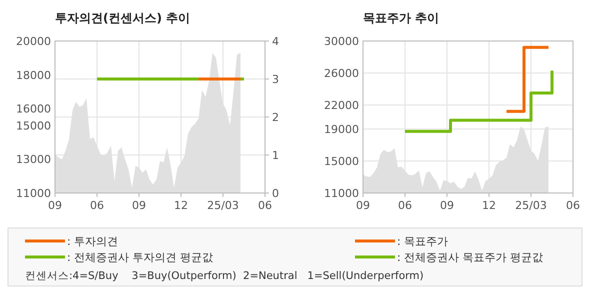 The width and height of the screenshot is (590, 300). I want to click on legend-label: : 전체증권사 목표주가 평균값, so click(470, 257).